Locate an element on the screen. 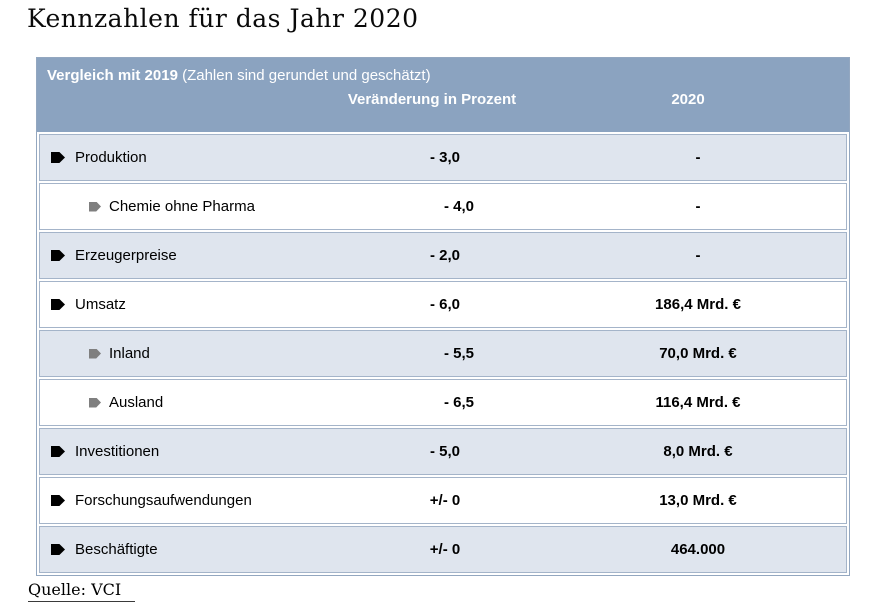 The image size is (886, 606). row-label-cell: Beschäftigte is located at coordinates (190, 549).